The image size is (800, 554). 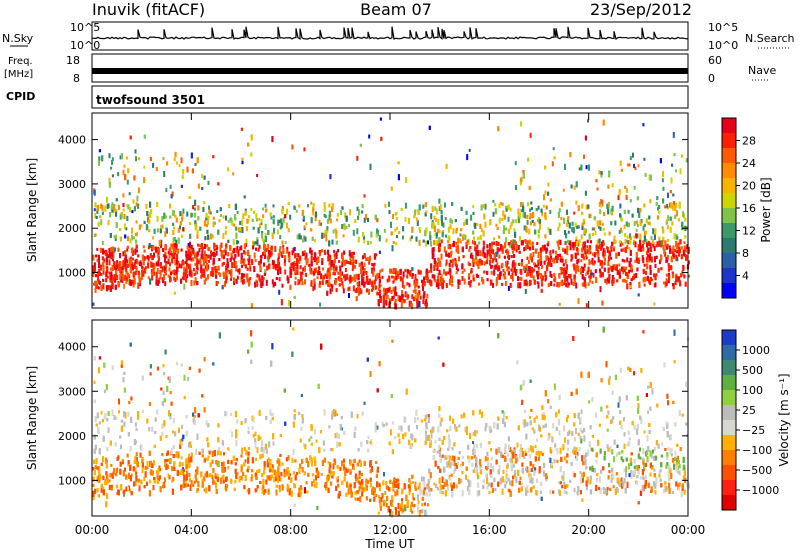 I want to click on freq-trace, so click(x=390, y=71).